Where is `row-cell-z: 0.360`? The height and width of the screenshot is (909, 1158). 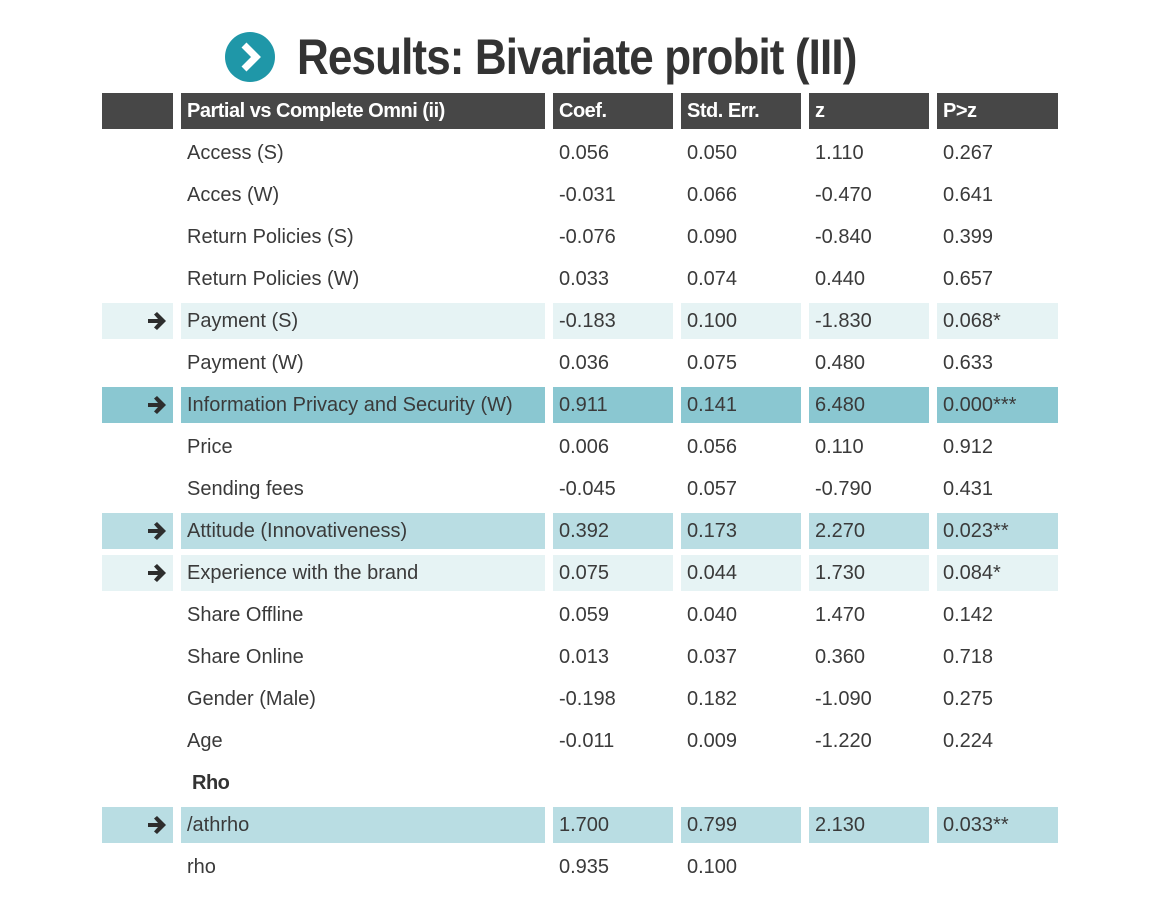
row-cell-z: 0.360 is located at coordinates (840, 656).